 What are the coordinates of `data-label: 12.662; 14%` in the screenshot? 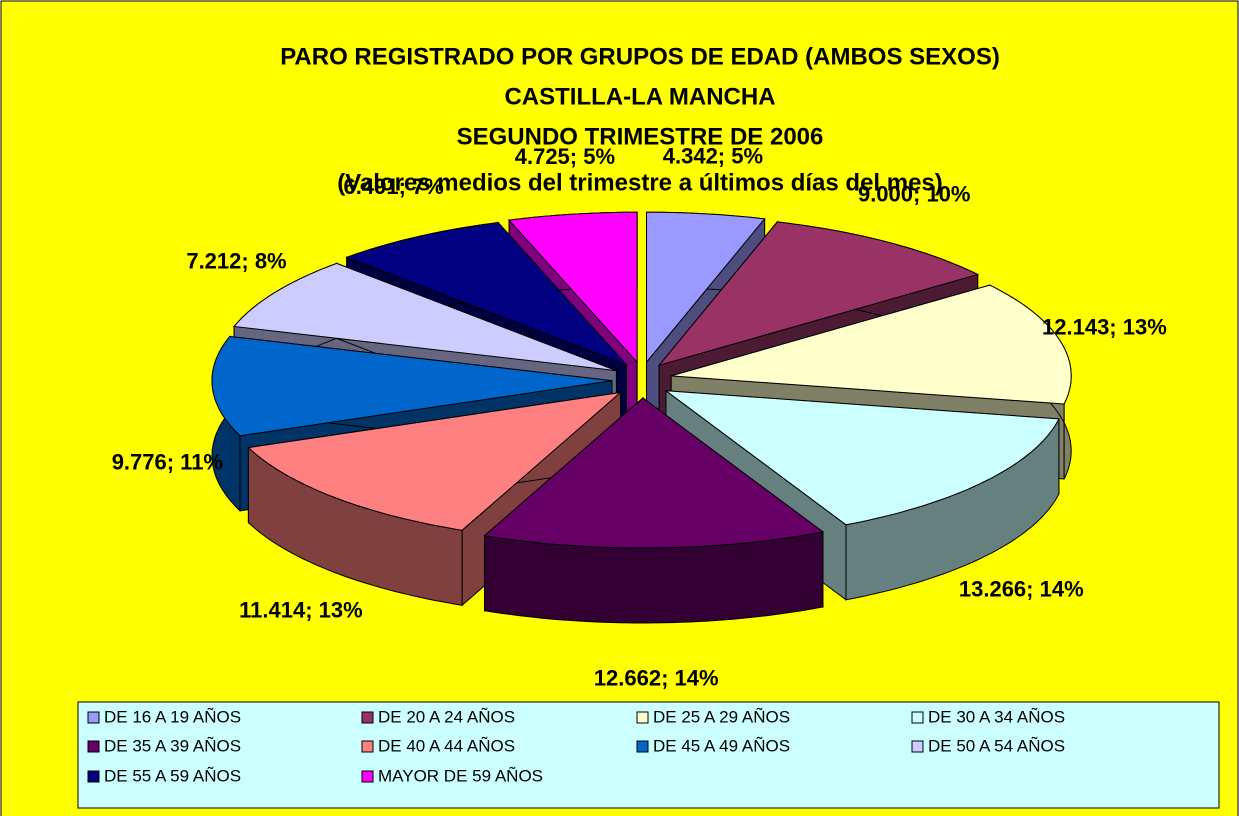 It's located at (656, 678).